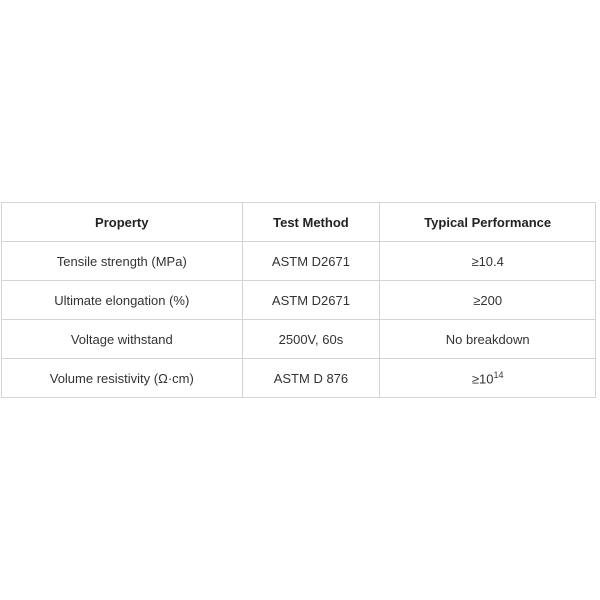 This screenshot has width=600, height=600. What do you see at coordinates (122, 261) in the screenshot?
I see `cell-property: Tensile strength (MPa)` at bounding box center [122, 261].